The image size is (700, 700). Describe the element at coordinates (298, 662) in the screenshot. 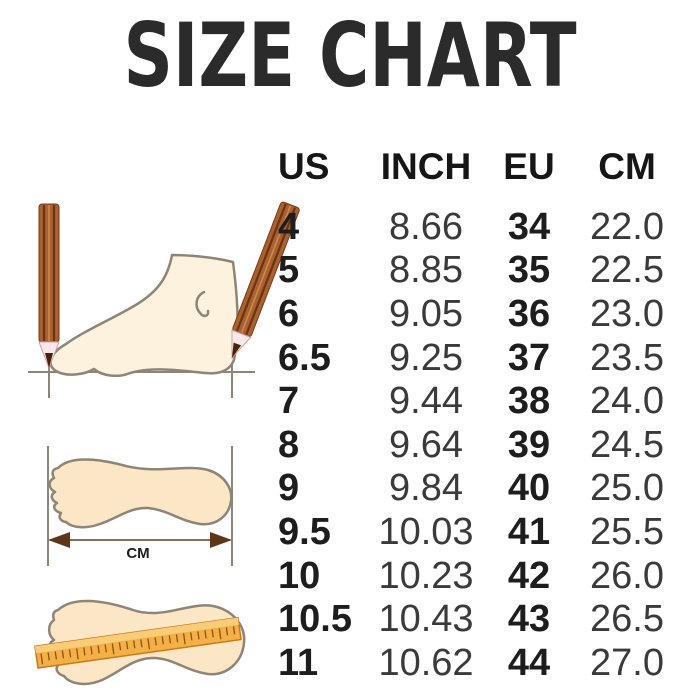

I see `cell-us: 11` at that location.